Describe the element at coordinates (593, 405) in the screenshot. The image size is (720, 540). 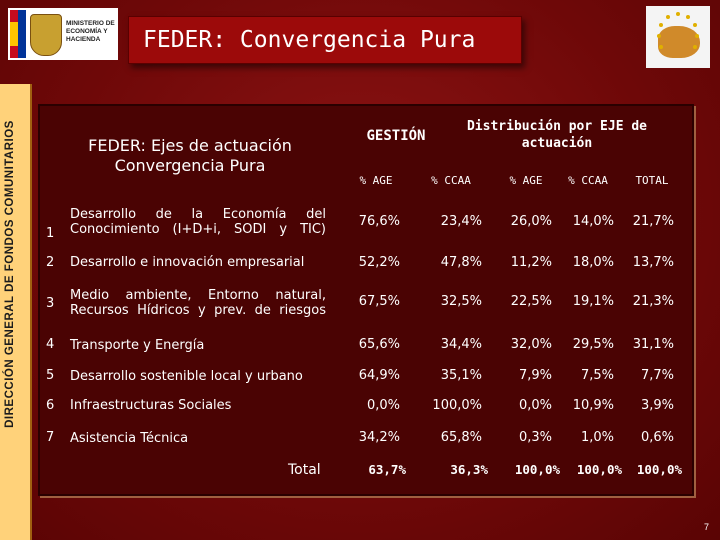
I see `table-cell: 10,9%` at that location.